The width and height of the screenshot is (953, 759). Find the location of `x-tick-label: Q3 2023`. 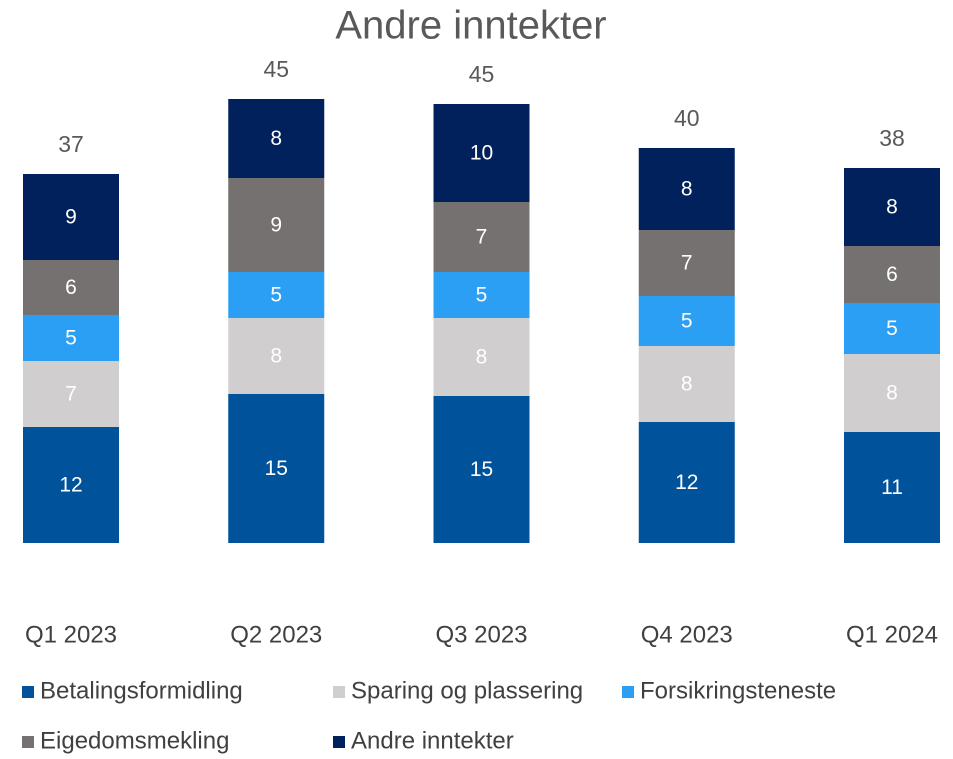

x-tick-label: Q3 2023 is located at coordinates (481, 634).